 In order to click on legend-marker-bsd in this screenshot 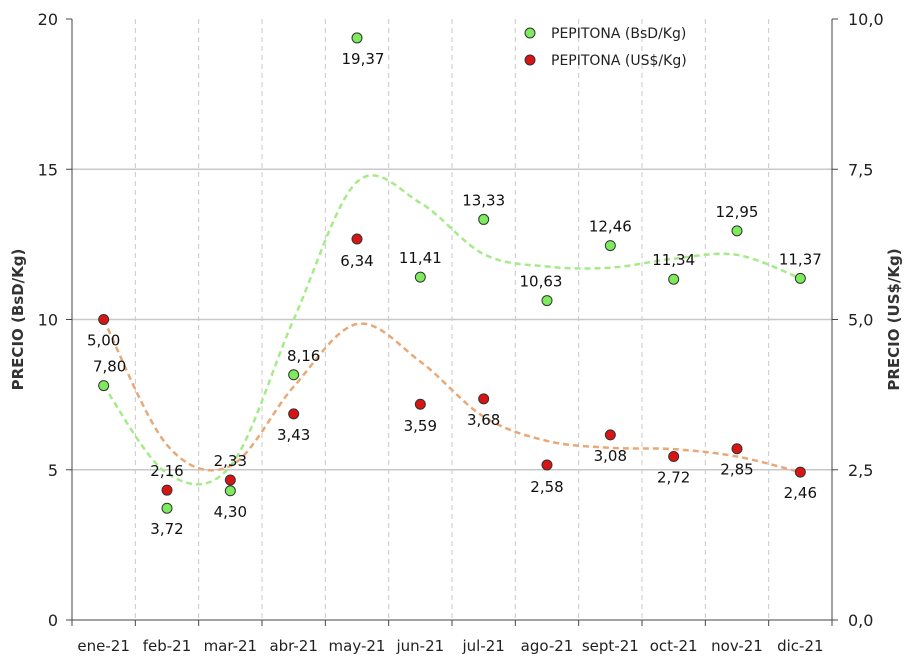, I will do `click(530, 33)`.